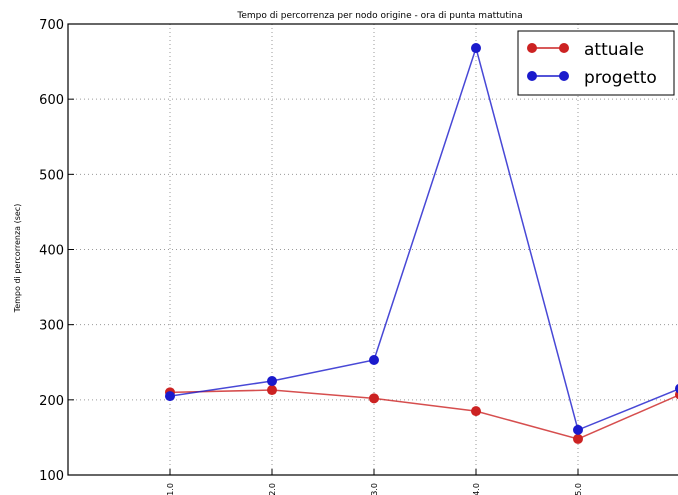 The image size is (678, 495). I want to click on legend-entry-attuale: attuale, so click(585, 50).